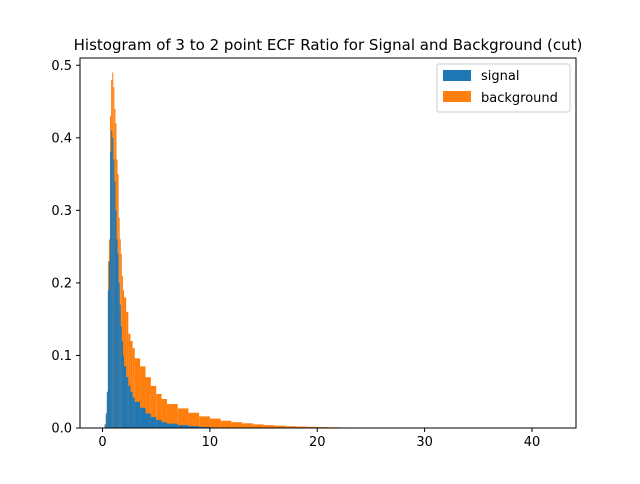 The image size is (640, 484). What do you see at coordinates (500, 76) in the screenshot?
I see `legend-label-signal: signal` at bounding box center [500, 76].